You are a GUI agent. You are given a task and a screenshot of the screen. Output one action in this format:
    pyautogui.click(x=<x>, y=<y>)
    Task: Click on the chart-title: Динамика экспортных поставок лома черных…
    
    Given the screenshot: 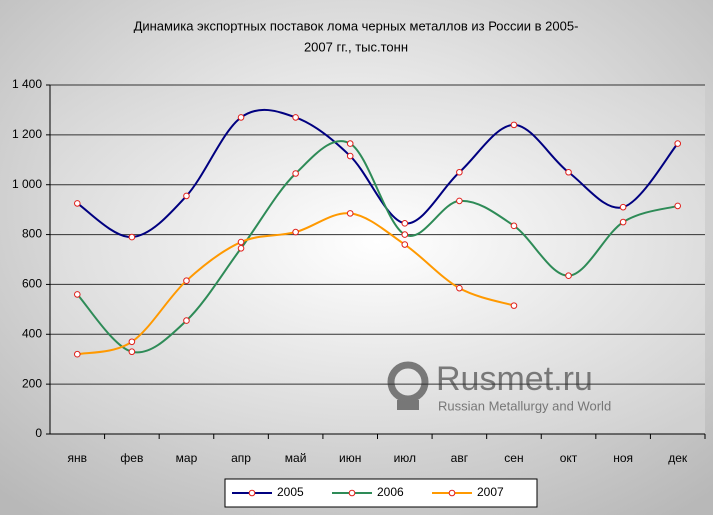 What is the action you would take?
    pyautogui.click(x=356, y=25)
    